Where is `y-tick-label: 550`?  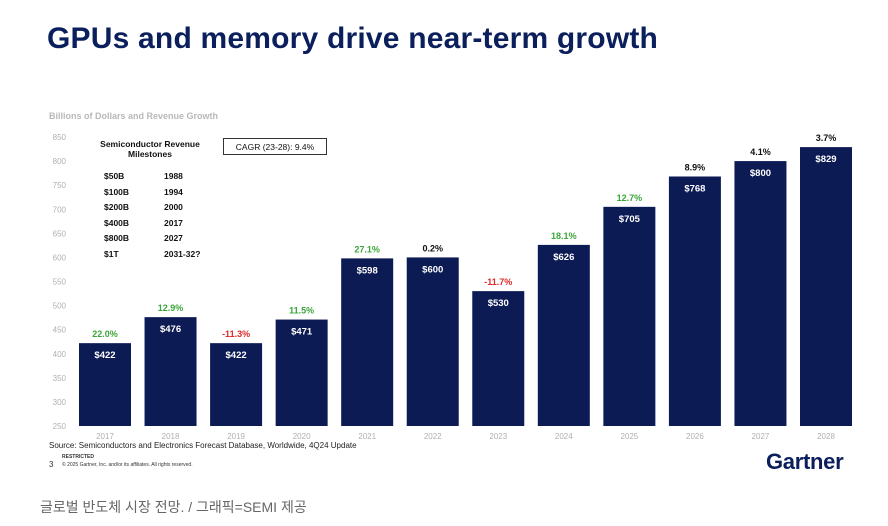 y-tick-label: 550 is located at coordinates (60, 282).